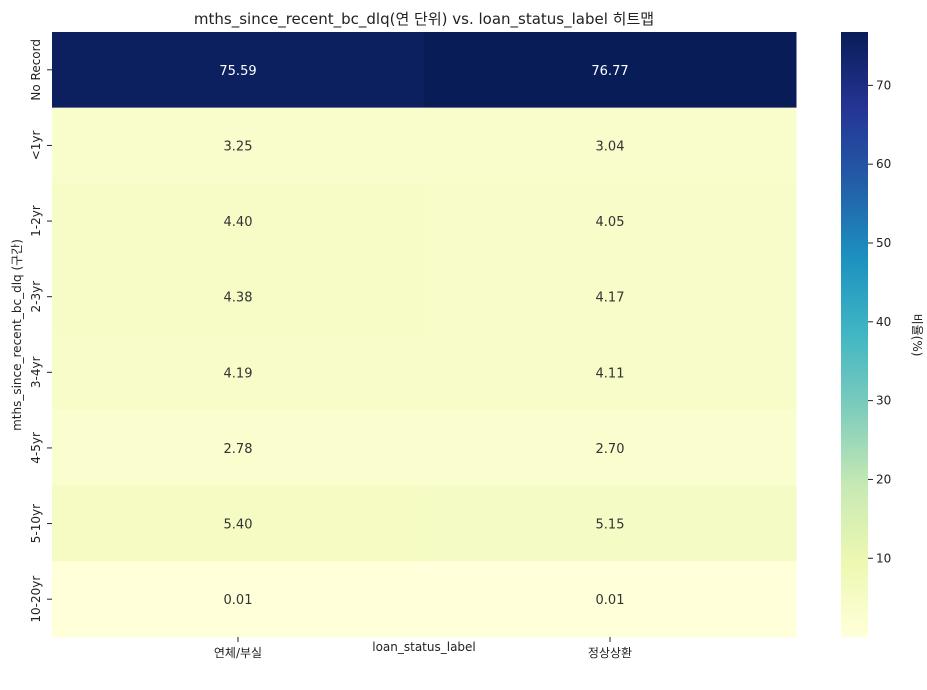  I want to click on colorbar-tick-label: 20, so click(883, 479).